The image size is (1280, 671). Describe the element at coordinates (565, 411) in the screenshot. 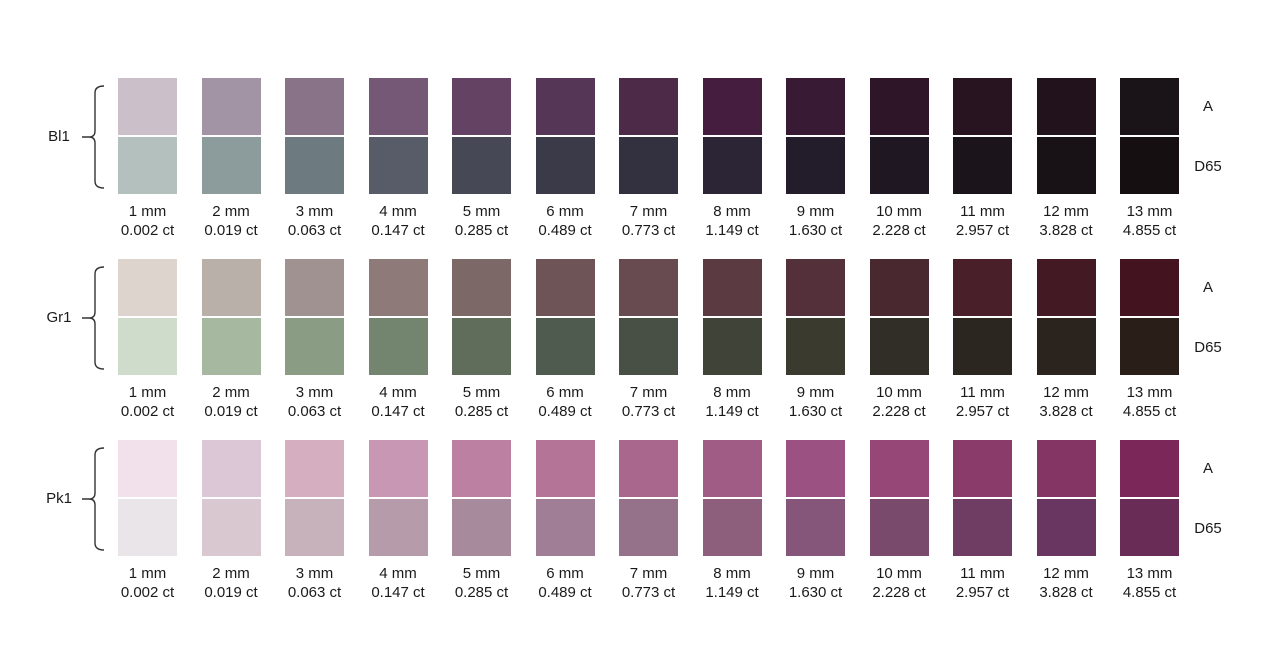

I see `carat-label: 0.489 ct` at that location.